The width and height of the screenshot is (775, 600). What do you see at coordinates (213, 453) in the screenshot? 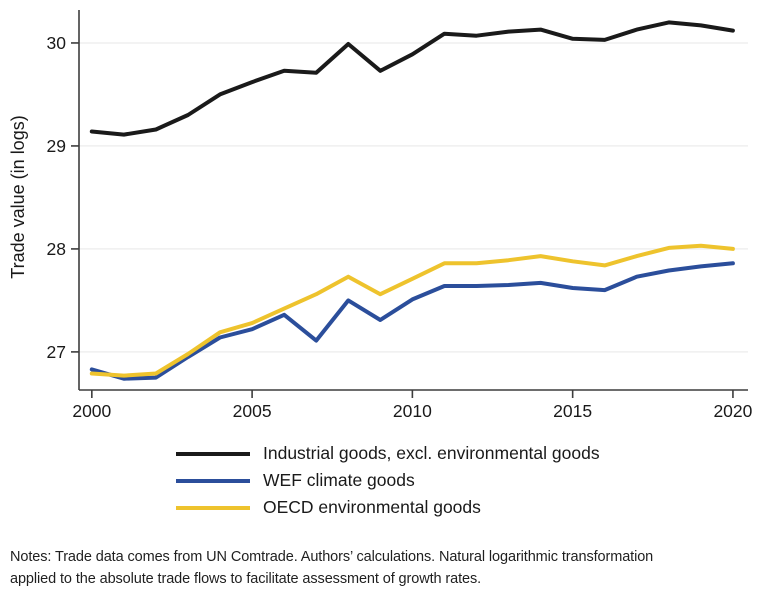
I see `industrial-goods-line-swatch` at bounding box center [213, 453].